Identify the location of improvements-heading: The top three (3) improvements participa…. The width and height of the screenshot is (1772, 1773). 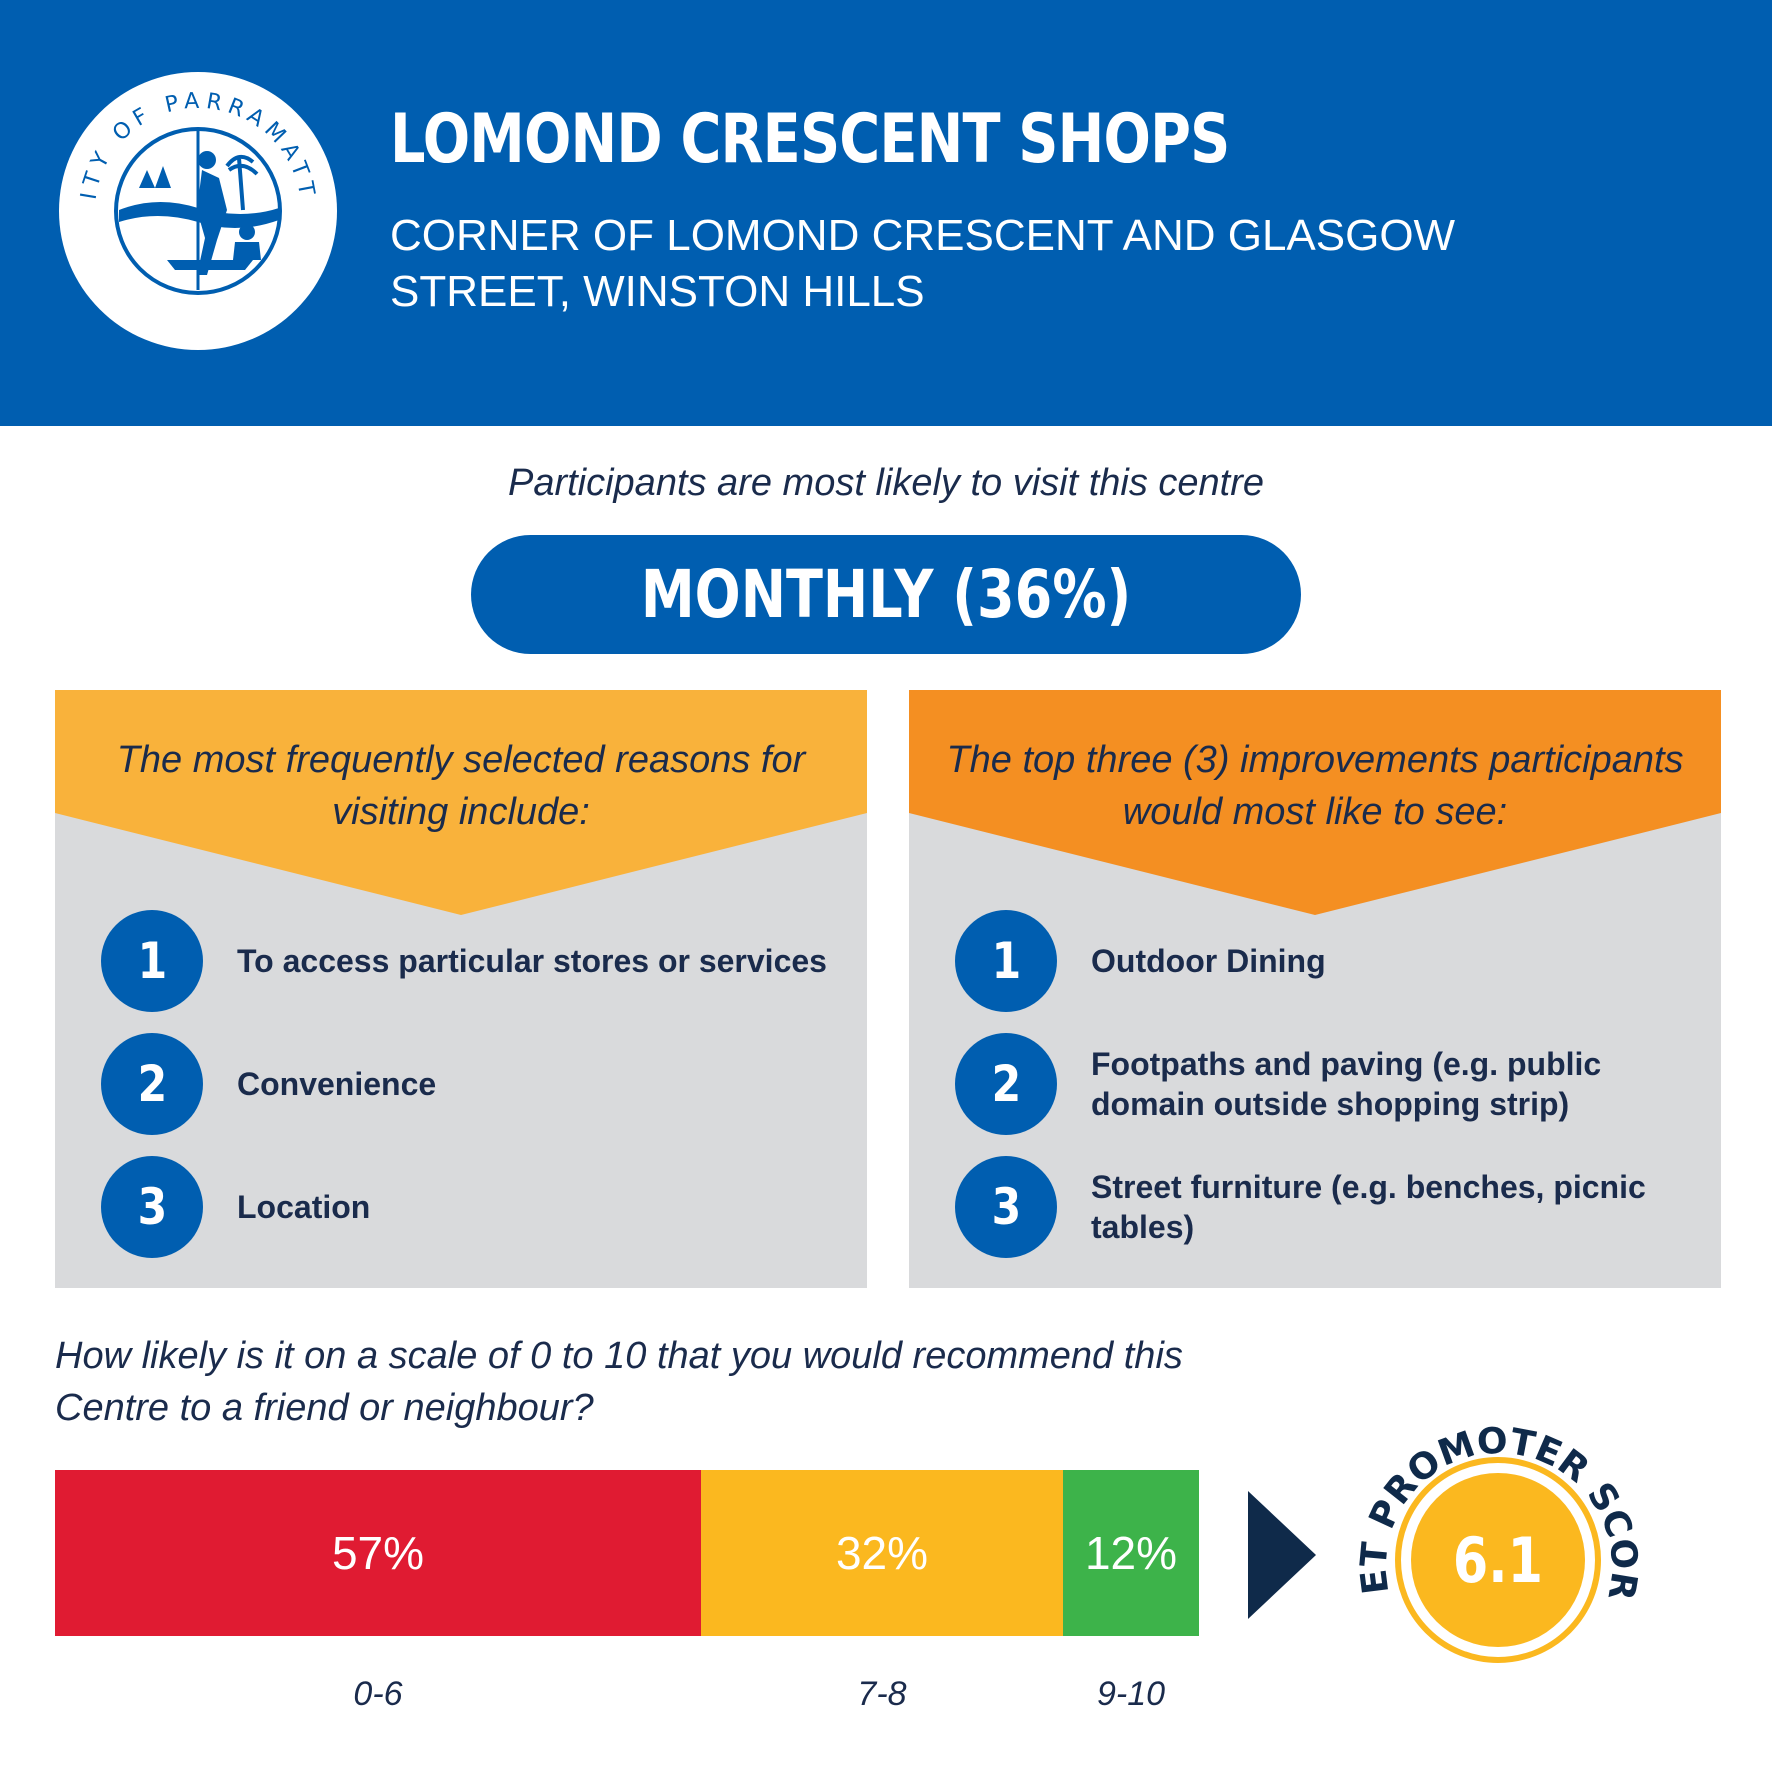
(1315, 786).